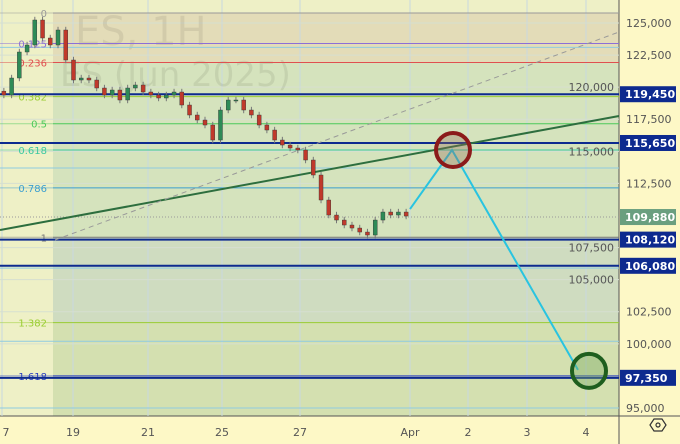  What do you see at coordinates (645, 408) in the screenshot?
I see `price-tick: 95,000` at bounding box center [645, 408].